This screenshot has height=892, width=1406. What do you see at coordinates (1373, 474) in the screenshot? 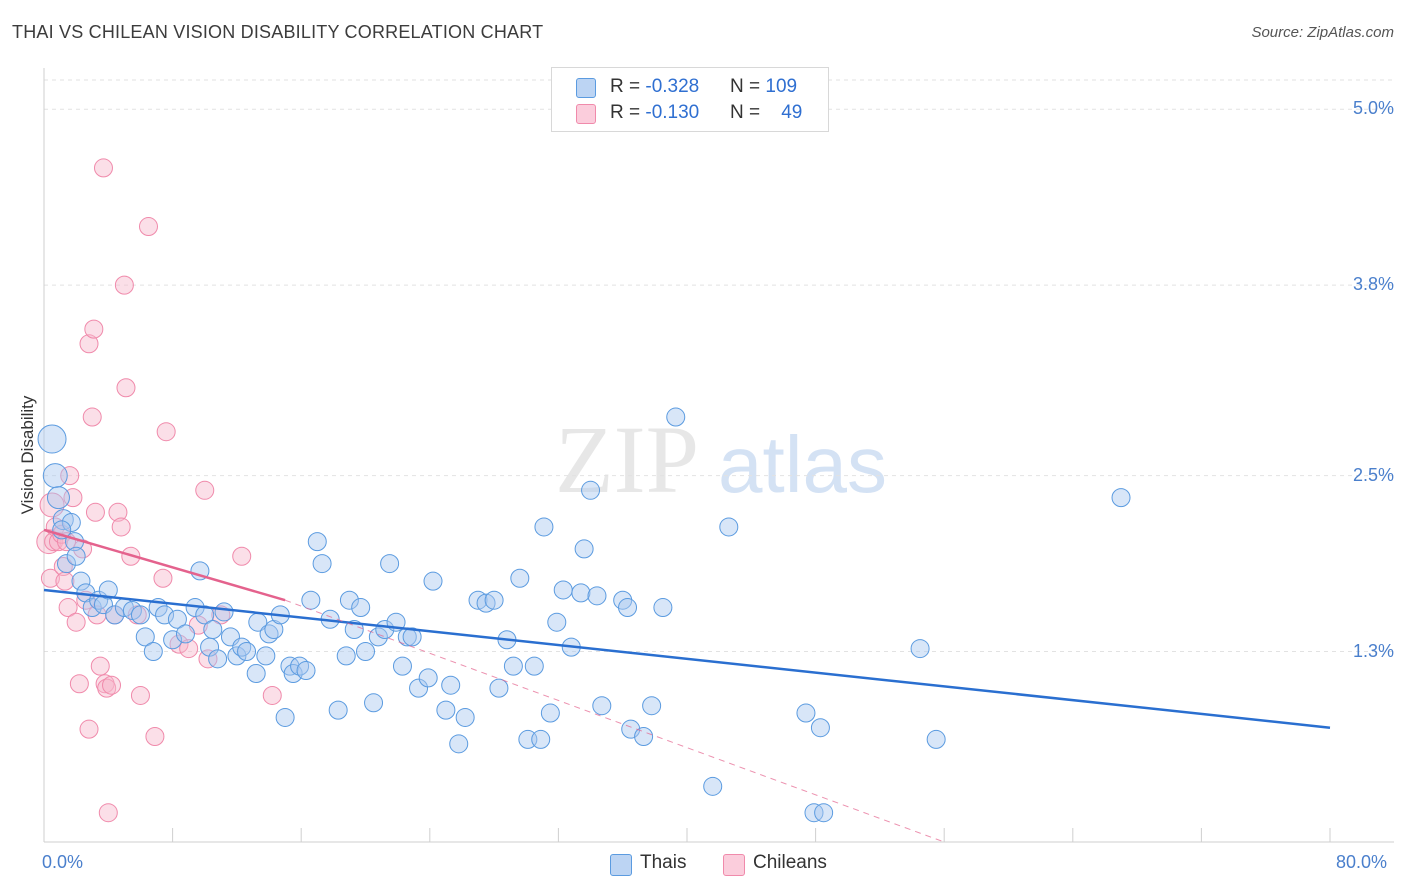
I see `y-tick-label: 2.5%` at bounding box center [1373, 474].